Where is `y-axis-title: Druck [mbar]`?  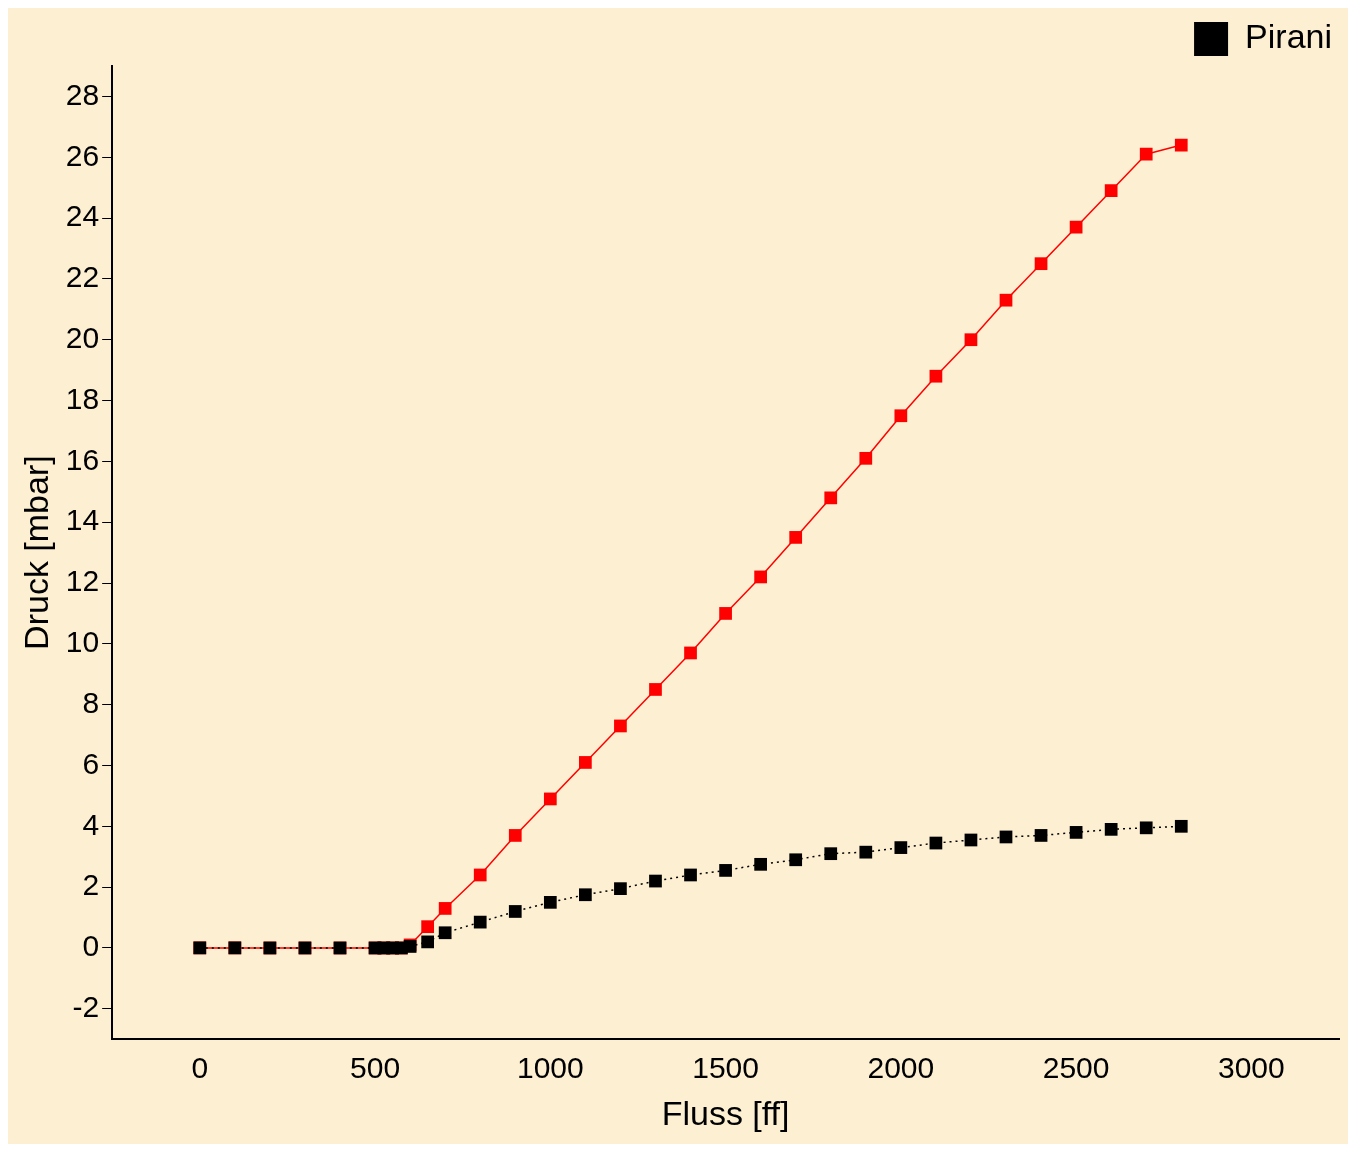 y-axis-title: Druck [mbar] is located at coordinates (35, 552).